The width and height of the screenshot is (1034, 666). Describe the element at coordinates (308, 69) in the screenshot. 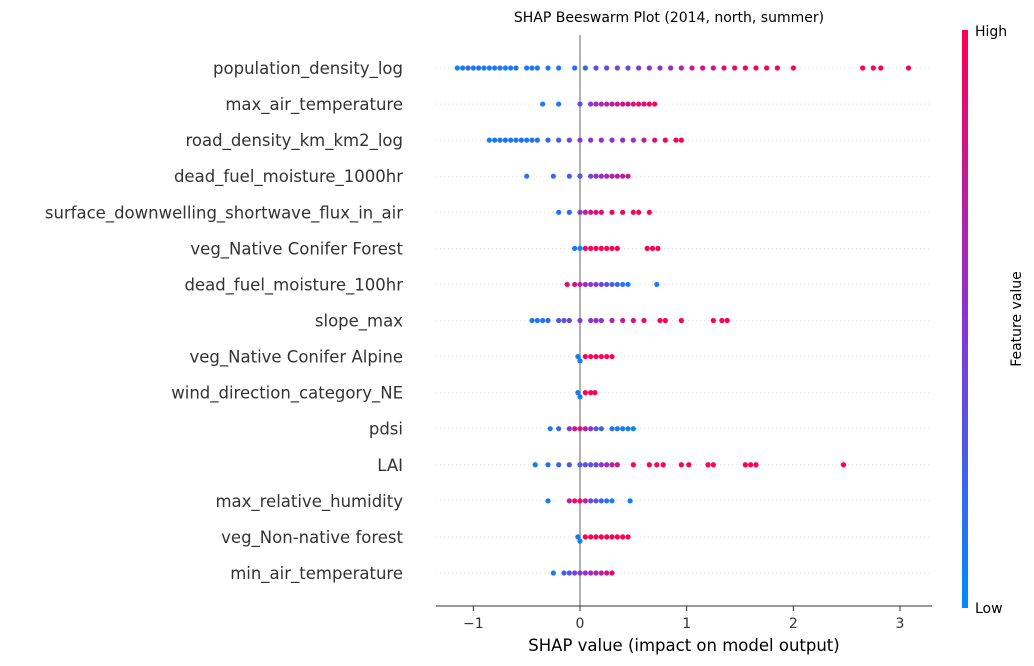

I see `feature-label: population_density_log` at that location.